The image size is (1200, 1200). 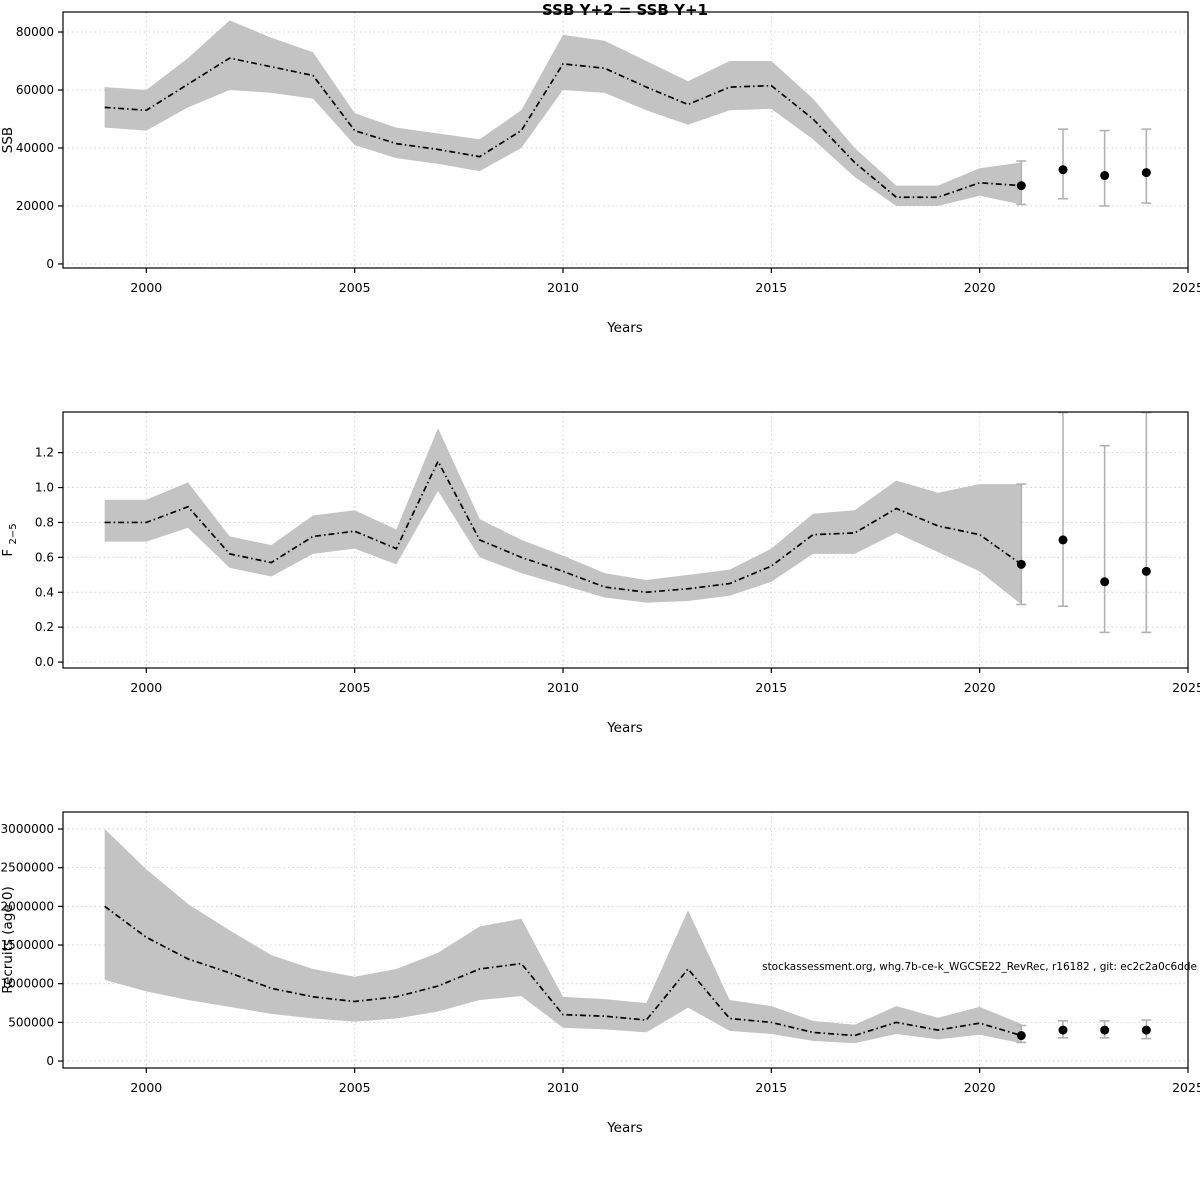 What do you see at coordinates (44, 662) in the screenshot?
I see `y-tick-label: 0.0` at bounding box center [44, 662].